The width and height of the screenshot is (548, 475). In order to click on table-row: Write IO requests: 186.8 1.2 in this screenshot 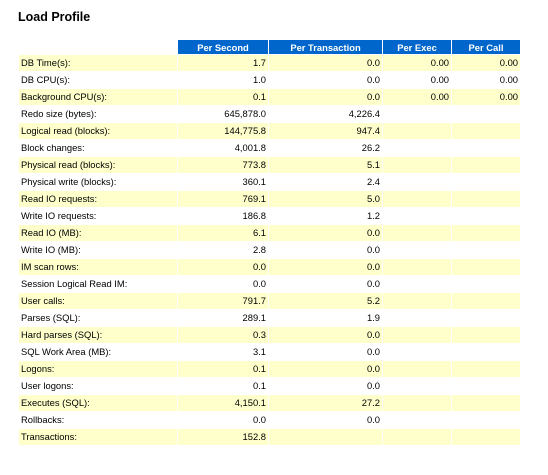, I will do `click(269, 216)`.